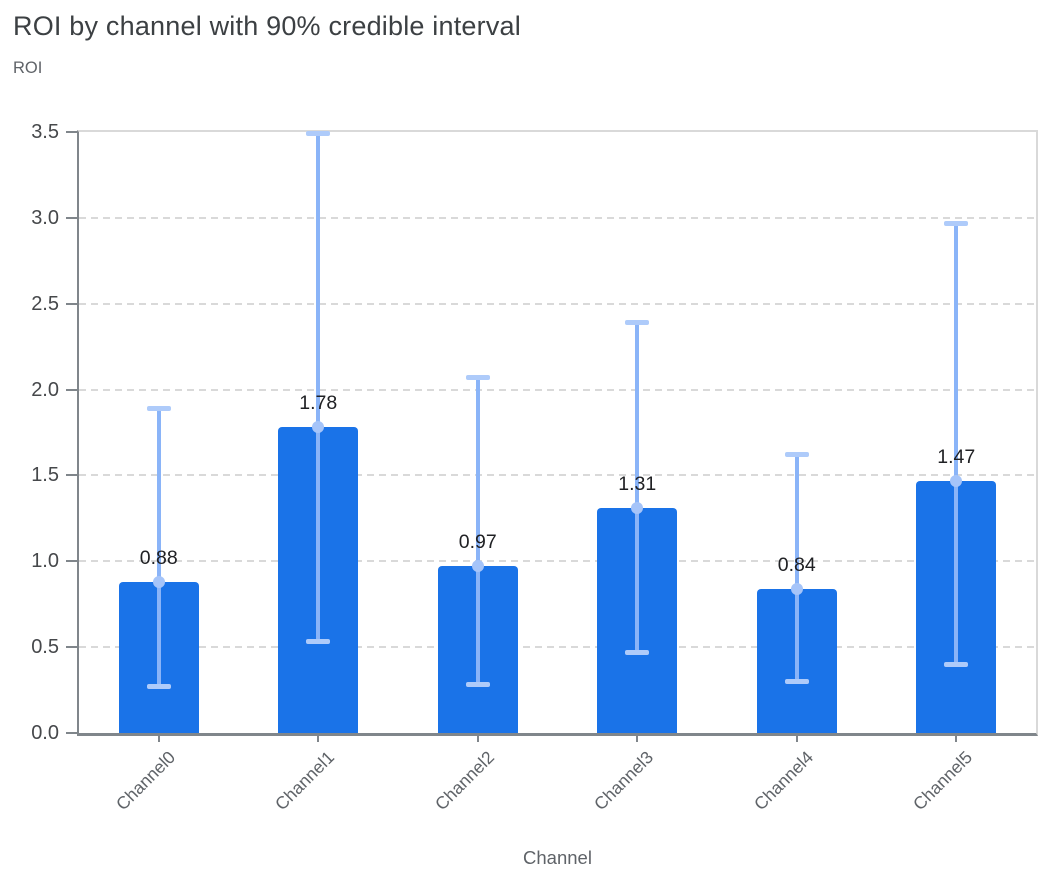  What do you see at coordinates (464, 781) in the screenshot?
I see `x-tick-label-channel2: Channel2` at bounding box center [464, 781].